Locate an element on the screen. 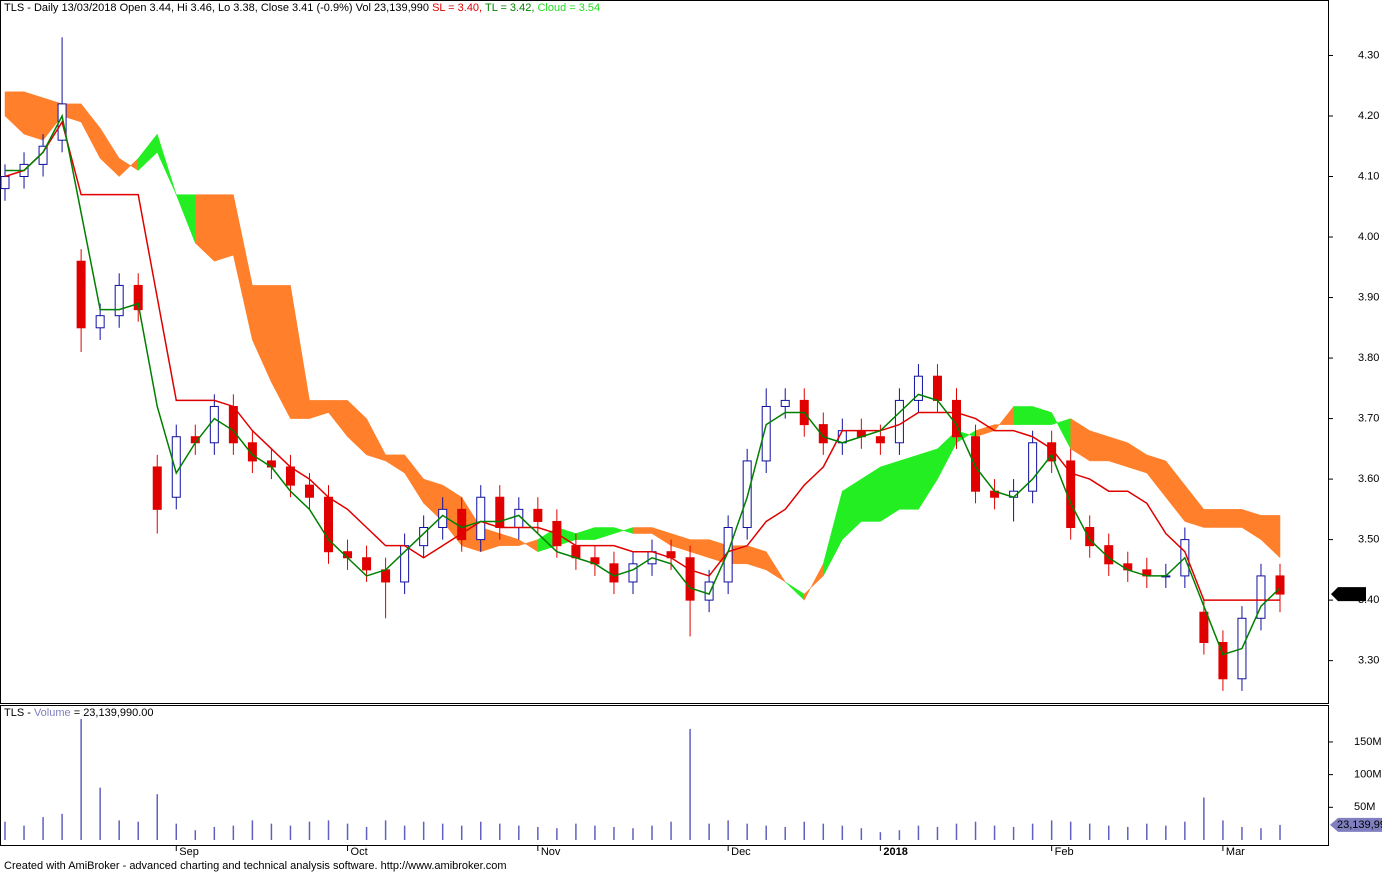  volume-tag is located at coordinates (1356, 824).